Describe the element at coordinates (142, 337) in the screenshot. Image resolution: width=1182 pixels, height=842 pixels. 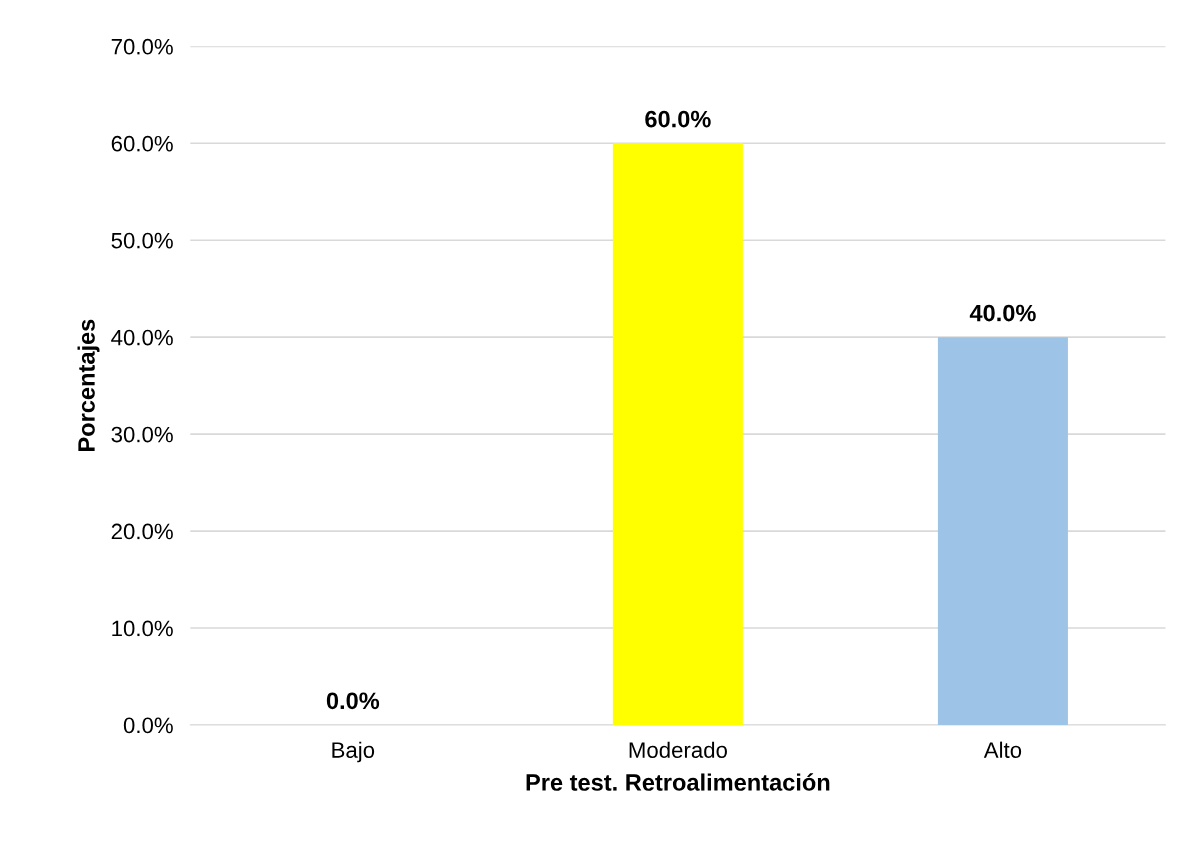
I see `y-tick-label: 40.0%` at that location.